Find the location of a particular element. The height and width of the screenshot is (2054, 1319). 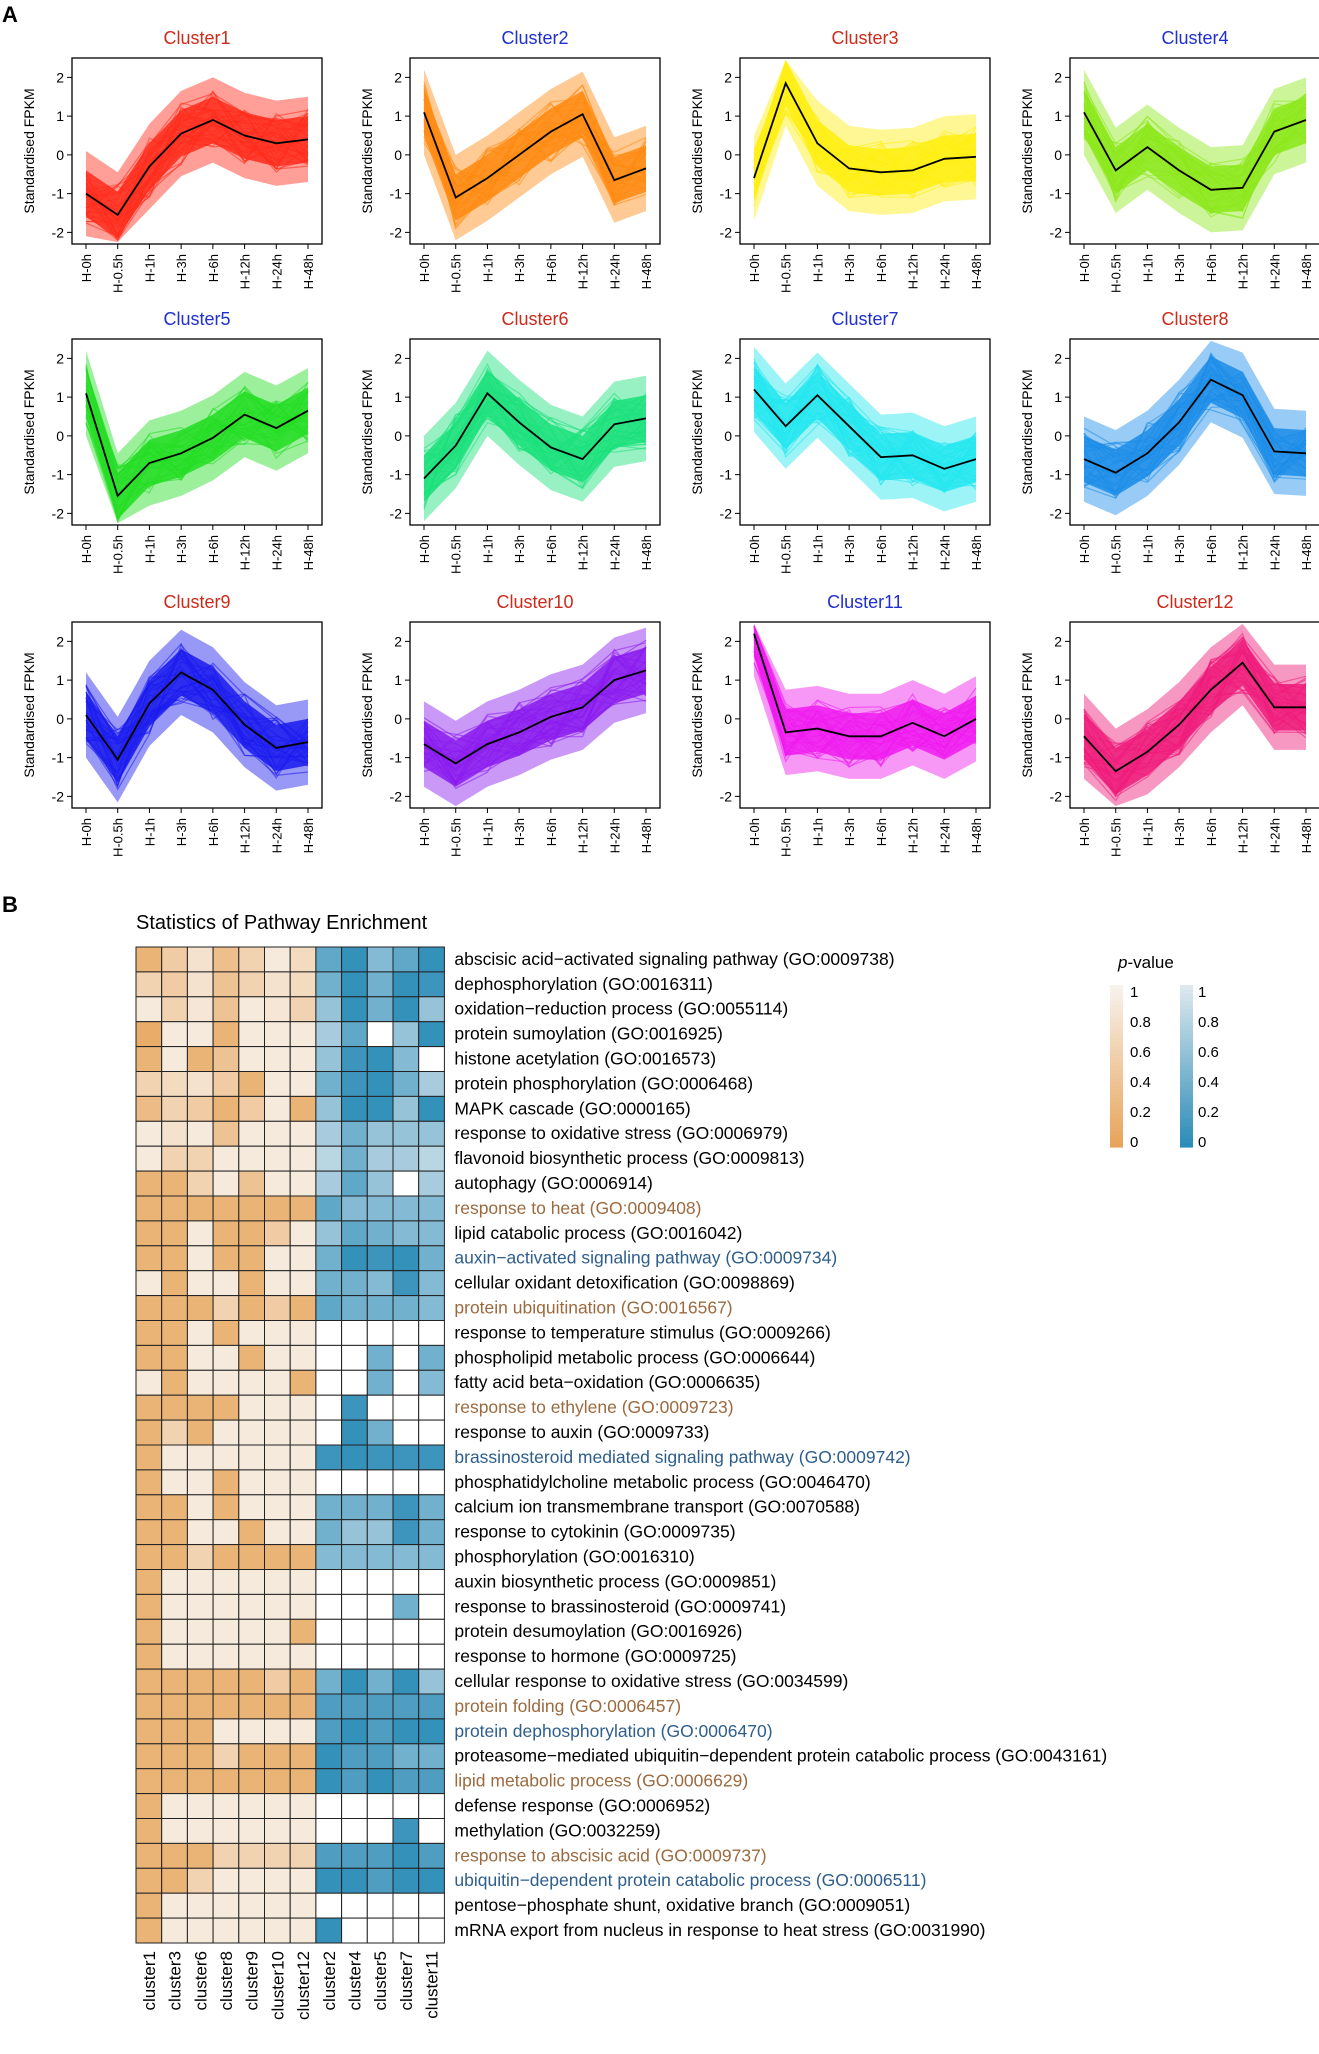

go-term-label: protein desumoylation (GO:0016926) is located at coordinates (598, 1631).